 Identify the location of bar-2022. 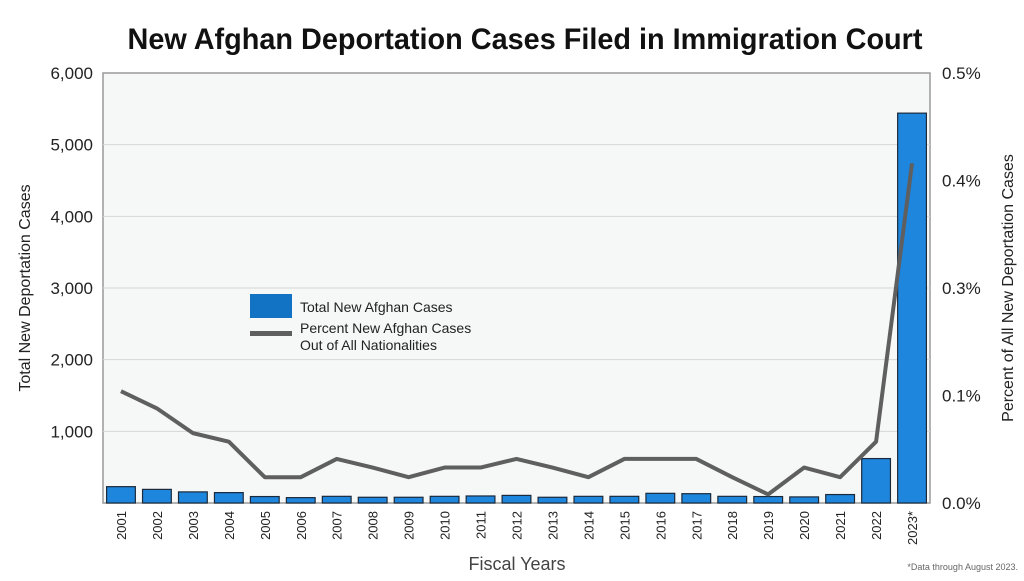
(876, 481).